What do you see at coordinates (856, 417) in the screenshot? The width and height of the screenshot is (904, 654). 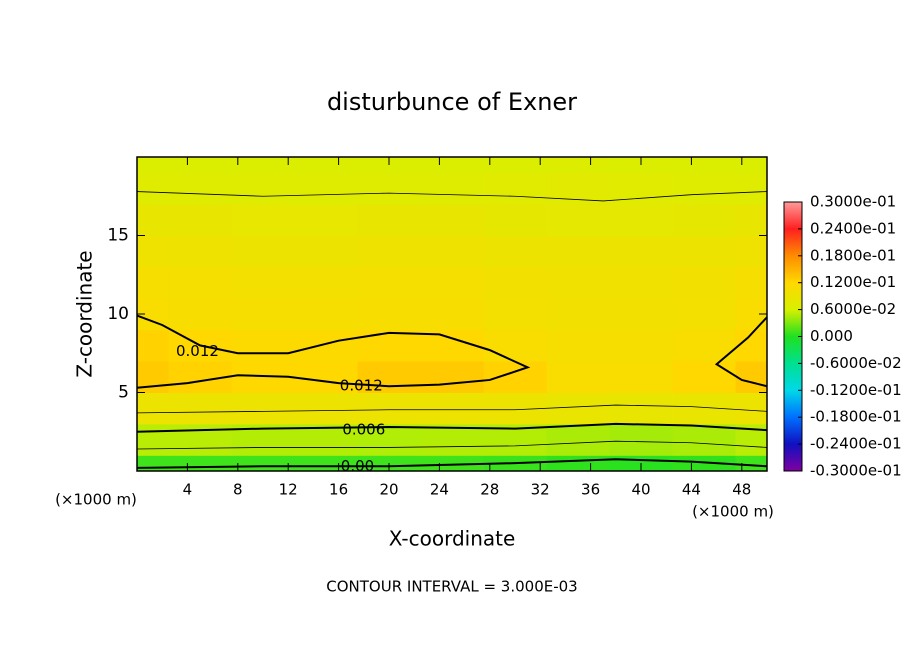 I see `colorbar-label: -0.1800e-01` at bounding box center [856, 417].